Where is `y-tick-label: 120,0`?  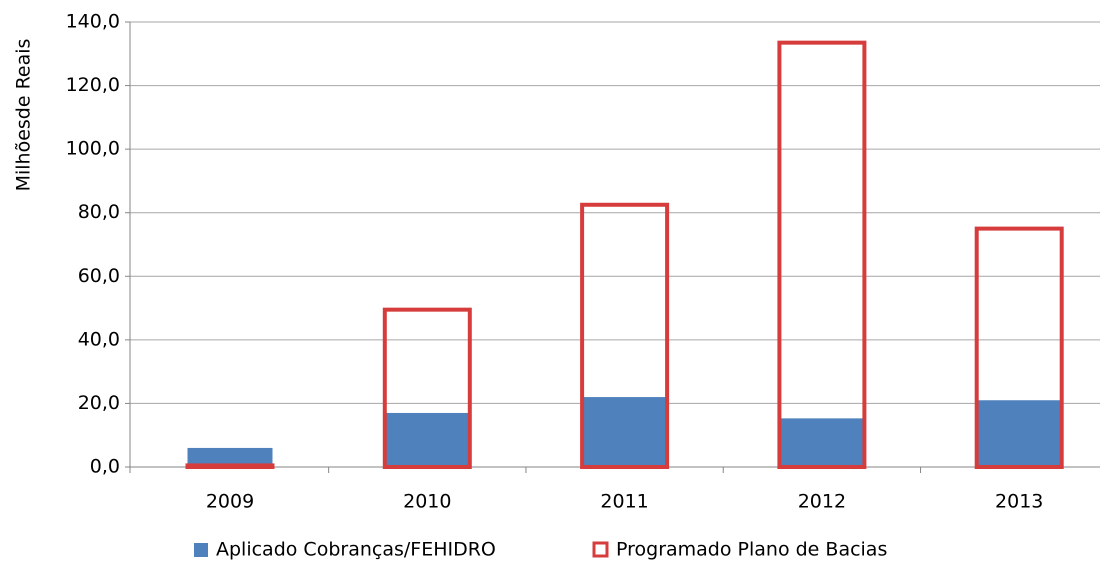
y-tick-label: 120,0 is located at coordinates (93, 85).